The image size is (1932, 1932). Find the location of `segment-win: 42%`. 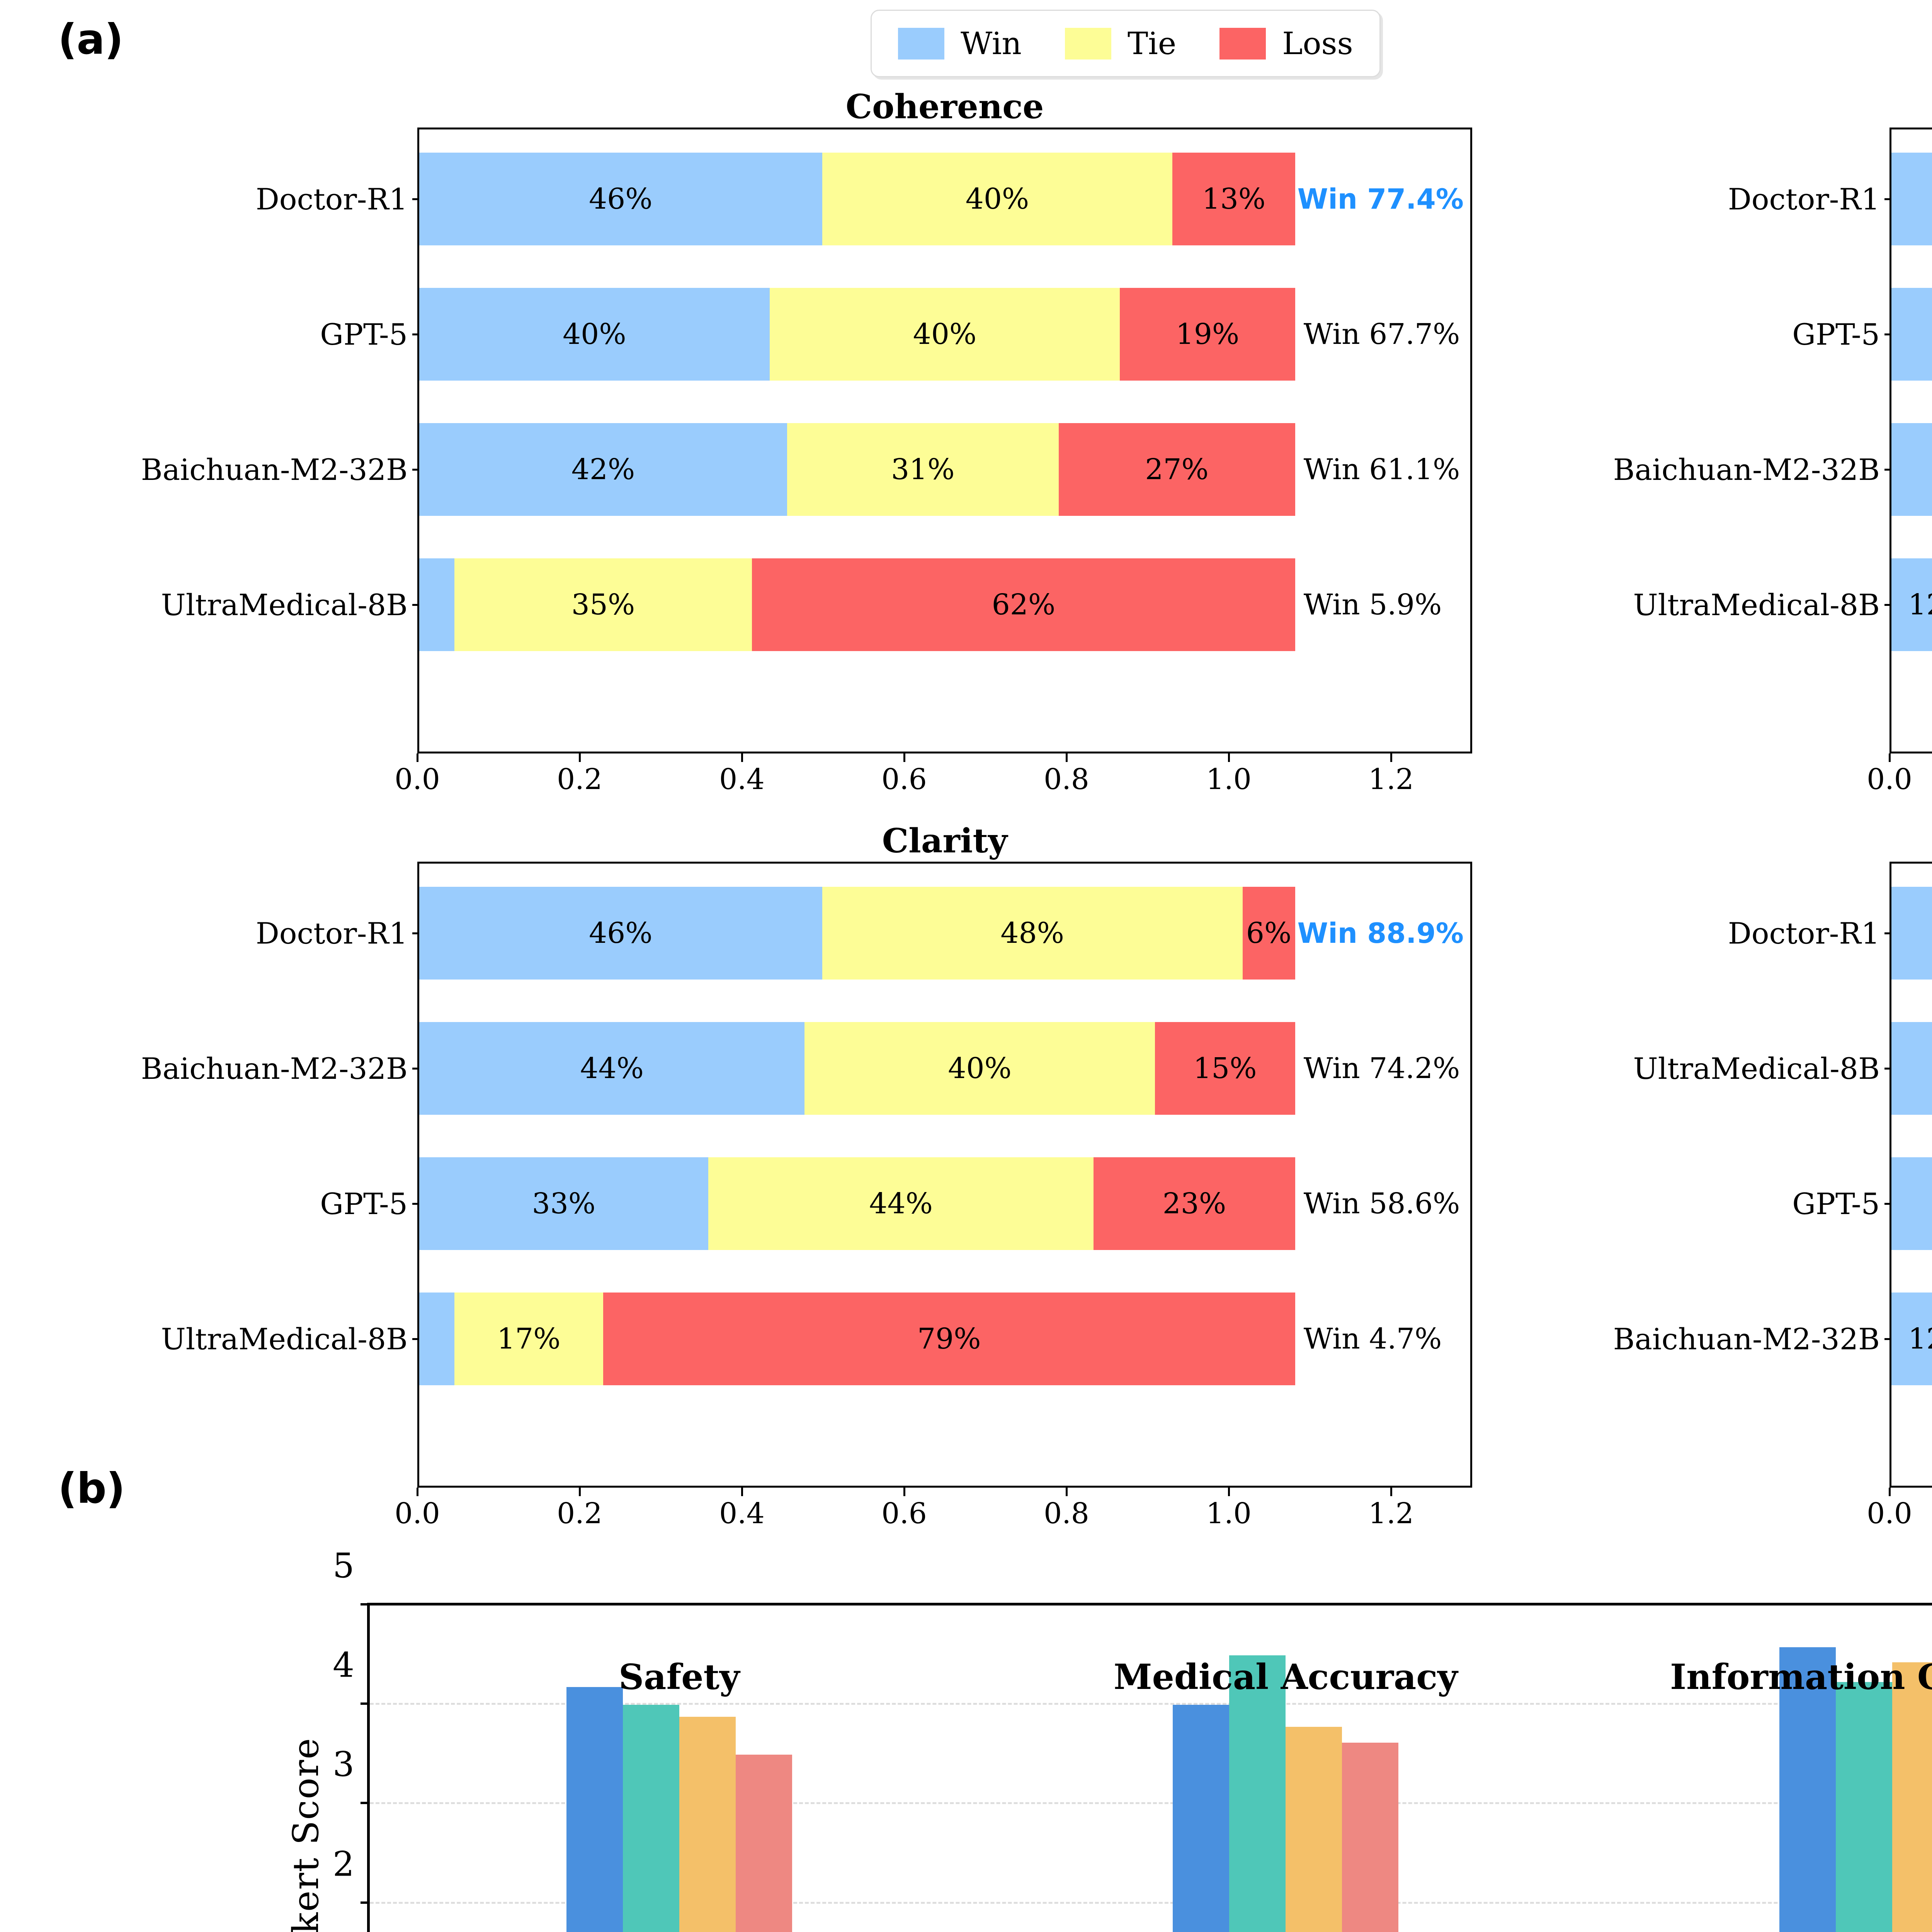

segment-win: 42% is located at coordinates (603, 470).